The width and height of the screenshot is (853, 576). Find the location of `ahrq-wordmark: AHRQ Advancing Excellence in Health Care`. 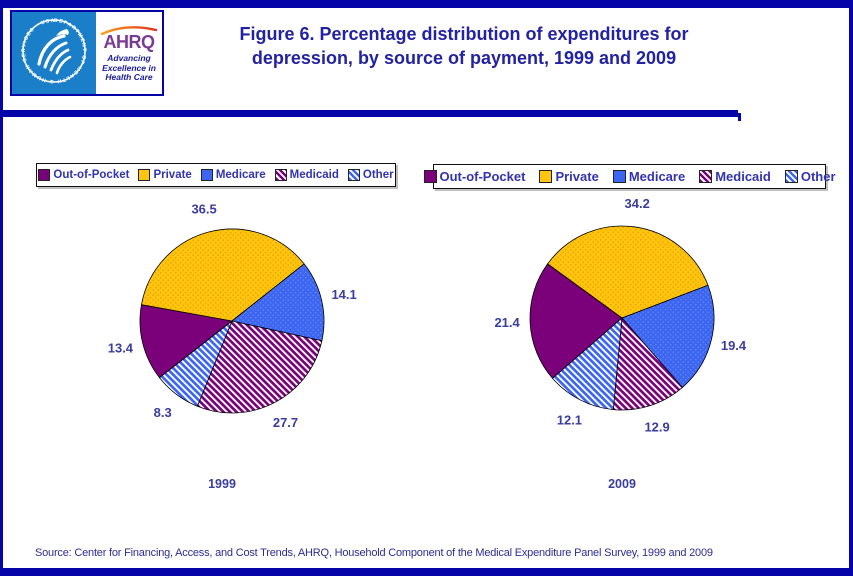

ahrq-wordmark: AHRQ Advancing Excellence in Health Care is located at coordinates (129, 53).